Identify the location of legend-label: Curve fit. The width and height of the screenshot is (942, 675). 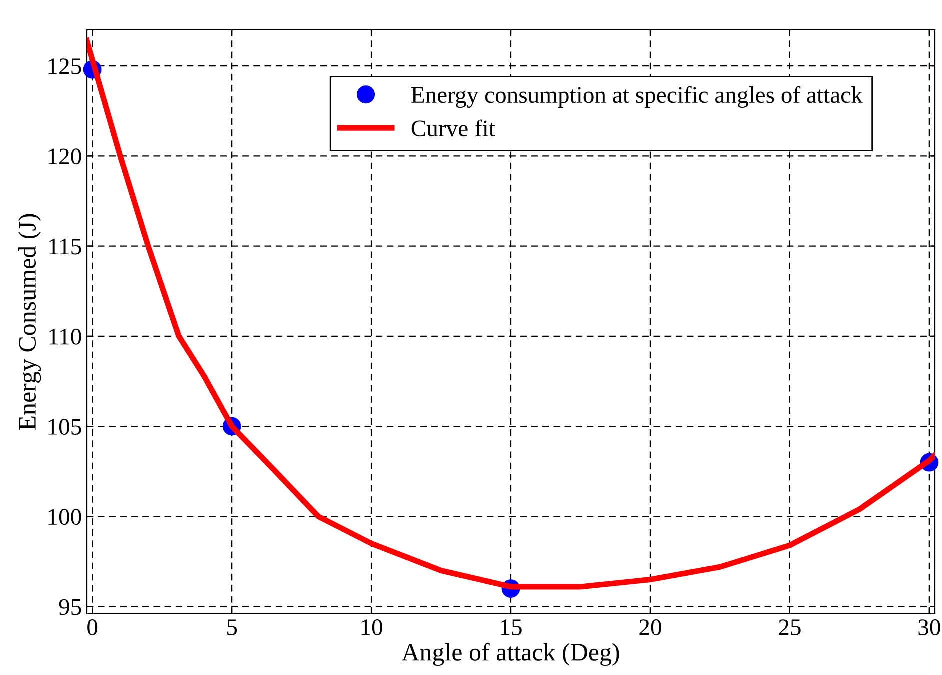
(454, 128).